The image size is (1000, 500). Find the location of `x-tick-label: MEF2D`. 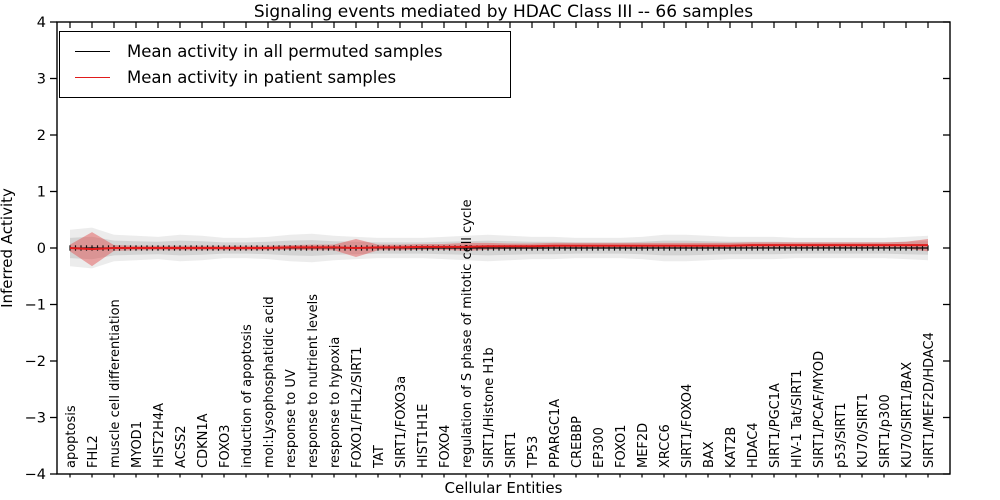

x-tick-label: MEF2D is located at coordinates (643, 445).